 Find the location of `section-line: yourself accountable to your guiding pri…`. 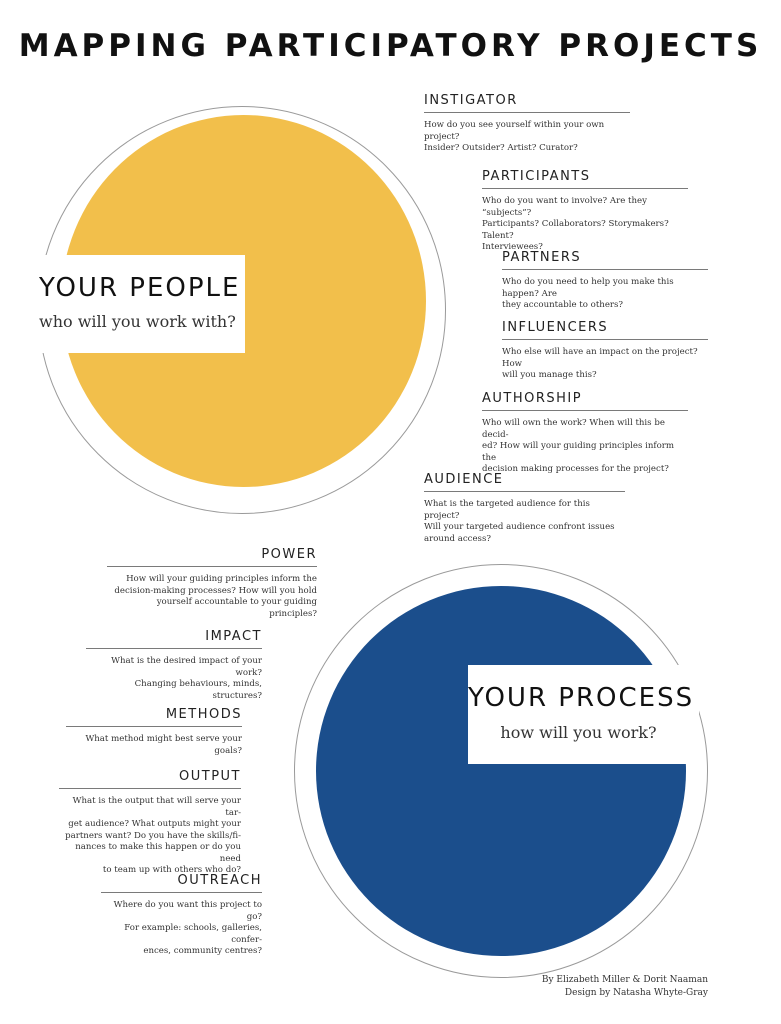

section-line: yourself accountable to your guiding pri… is located at coordinates (236, 608).